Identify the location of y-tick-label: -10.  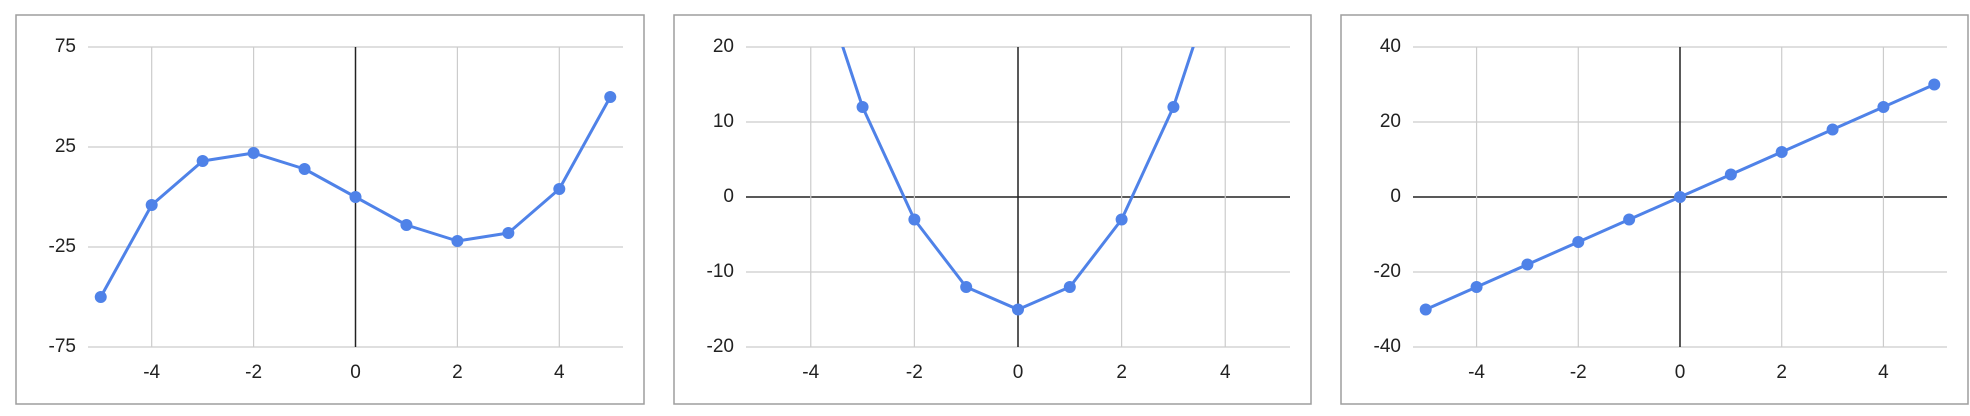
(720, 271).